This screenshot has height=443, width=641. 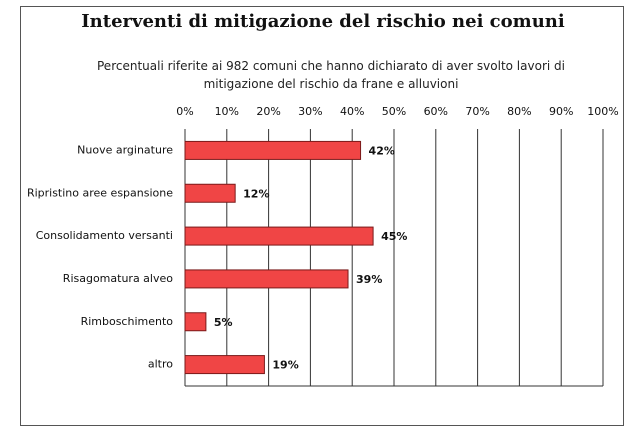 What do you see at coordinates (125, 149) in the screenshot?
I see `y-tick-label: Nuove arginature` at bounding box center [125, 149].